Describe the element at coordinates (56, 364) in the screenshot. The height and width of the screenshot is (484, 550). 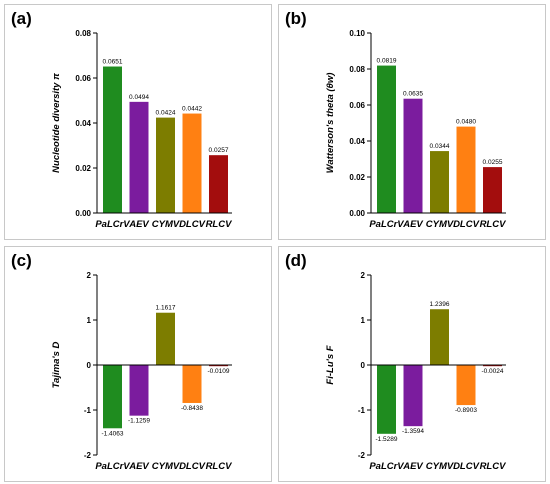
I see `y-axis-label: Tajima's D` at that location.